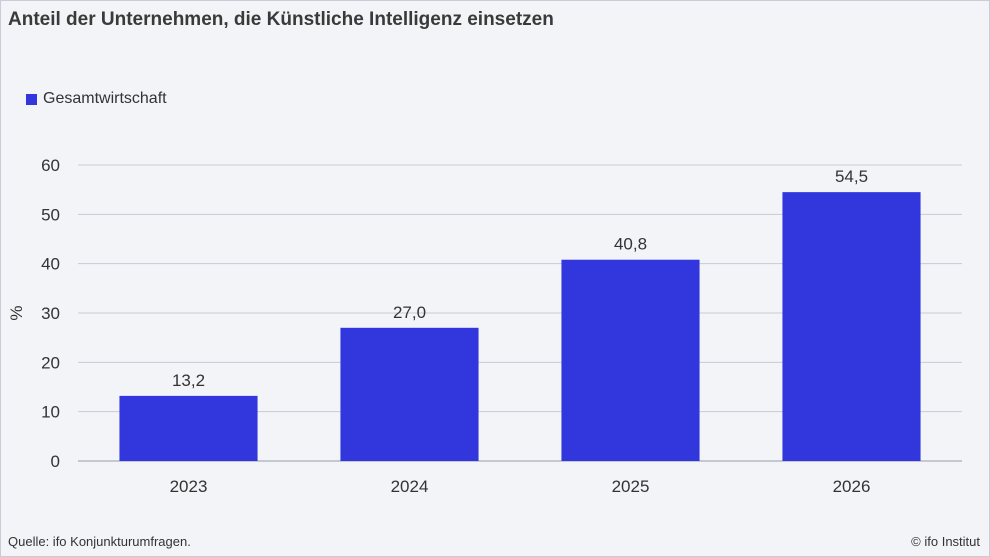 The height and width of the screenshot is (557, 990). What do you see at coordinates (50, 165) in the screenshot?
I see `y-tick-label: 60` at bounding box center [50, 165].